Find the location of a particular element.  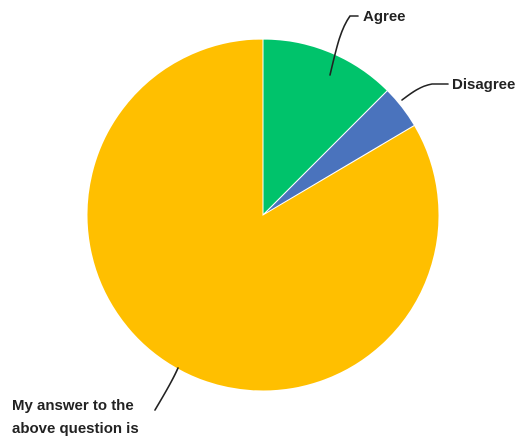

slice-label-line: Disagree is located at coordinates (483, 84).